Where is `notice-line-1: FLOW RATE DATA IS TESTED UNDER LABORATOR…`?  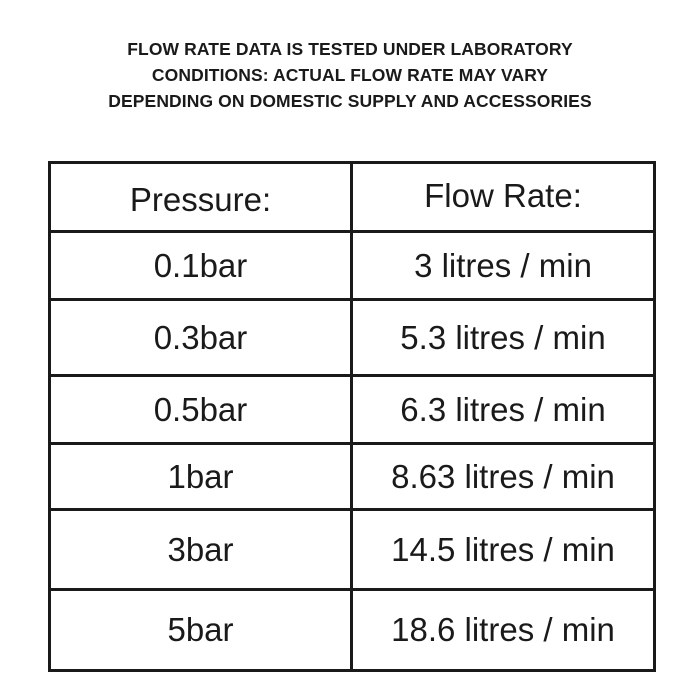
notice-line-1: FLOW RATE DATA IS TESTED UNDER LABORATOR… is located at coordinates (350, 49).